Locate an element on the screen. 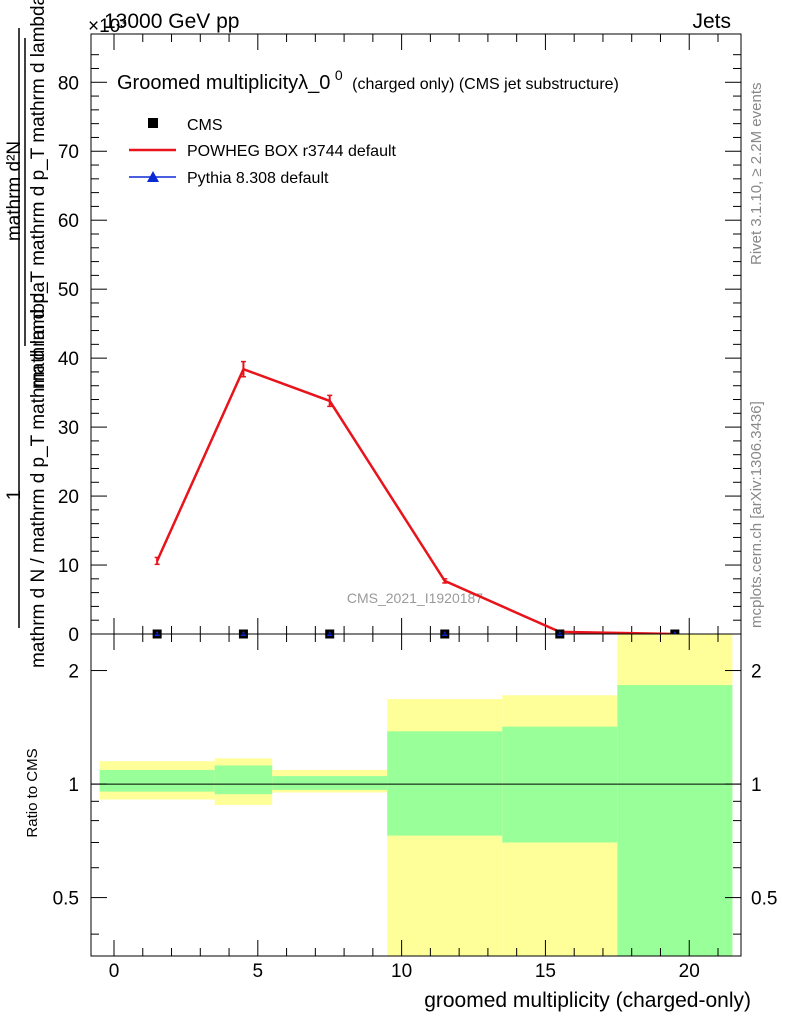  watermark: CMS_2021_I1920187 is located at coordinates (415, 598).